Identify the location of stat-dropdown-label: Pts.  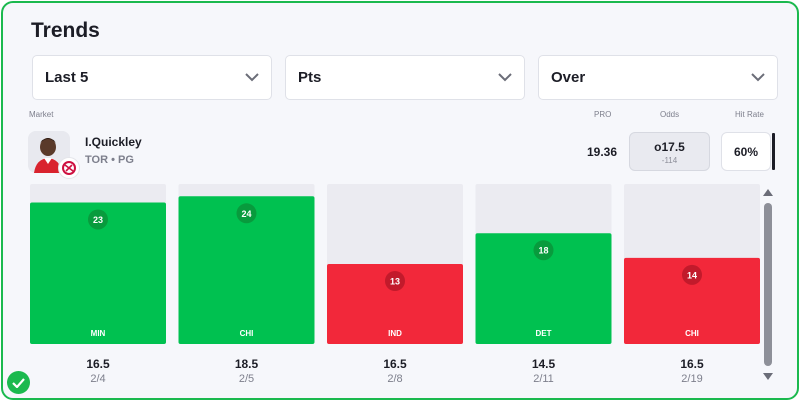
(310, 77).